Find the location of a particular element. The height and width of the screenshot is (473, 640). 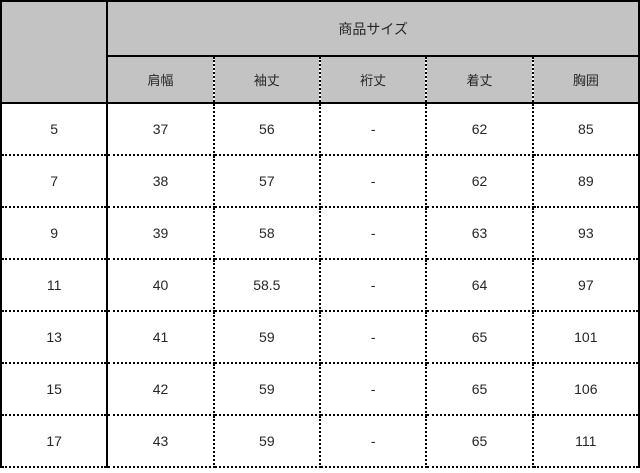

value-cell: 38 is located at coordinates (160, 181).